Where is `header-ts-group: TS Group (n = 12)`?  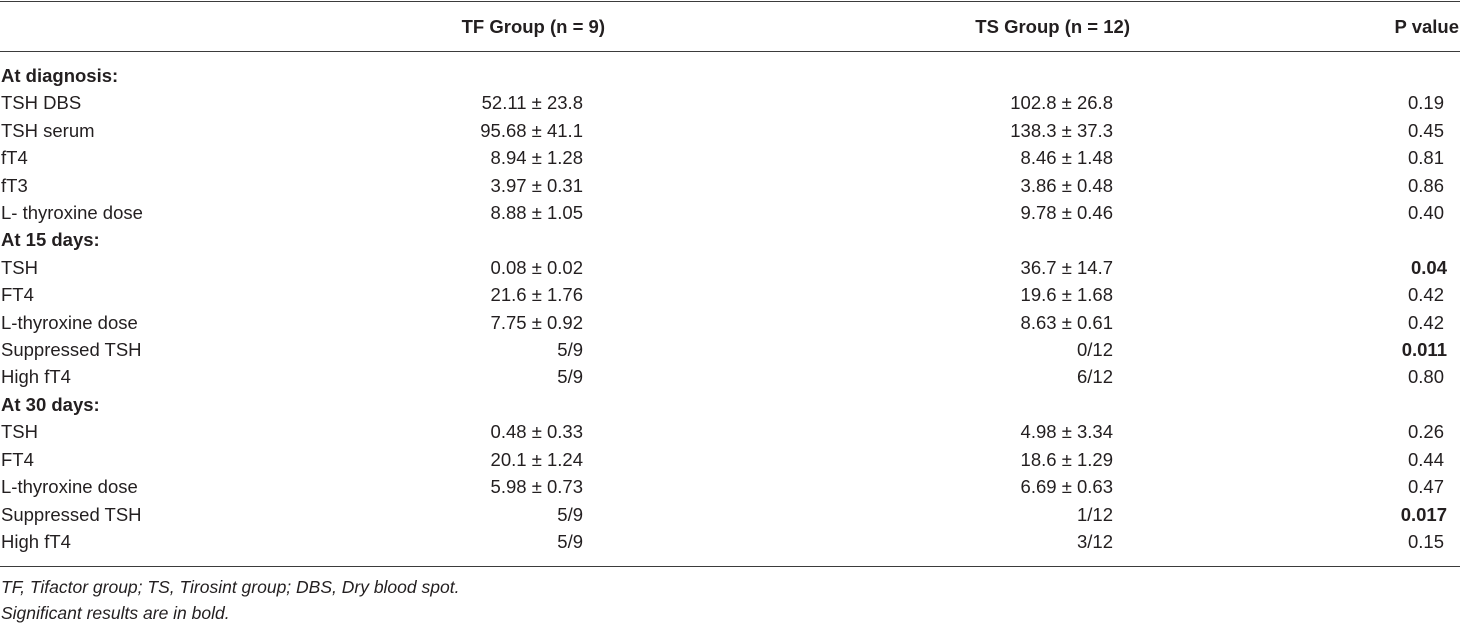 header-ts-group: TS Group (n = 12) is located at coordinates (1052, 26).